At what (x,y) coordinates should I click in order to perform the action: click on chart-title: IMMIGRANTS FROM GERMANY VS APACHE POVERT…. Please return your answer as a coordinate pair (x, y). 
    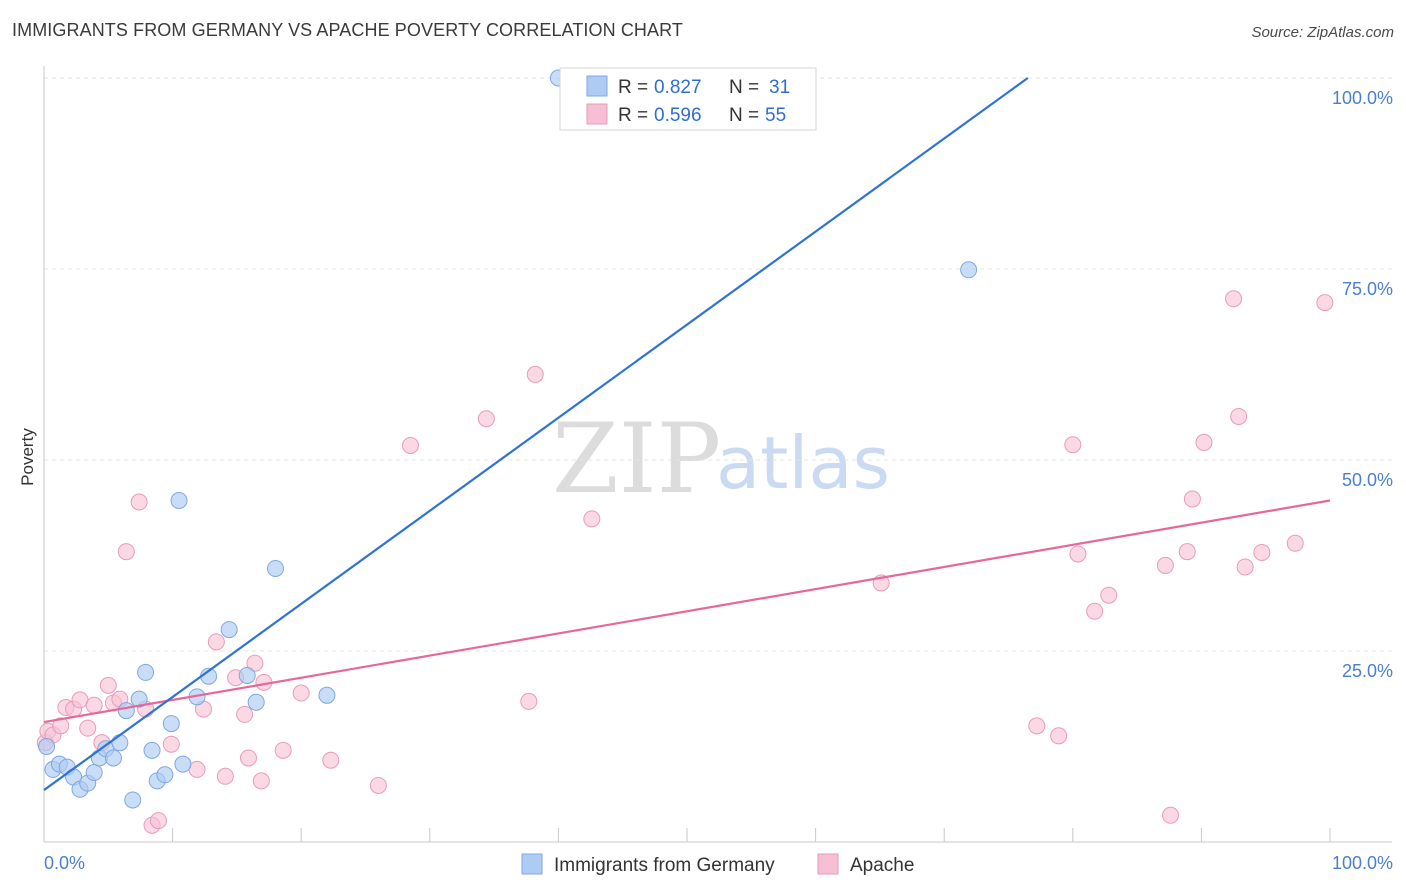
    Looking at the image, I should click on (348, 30).